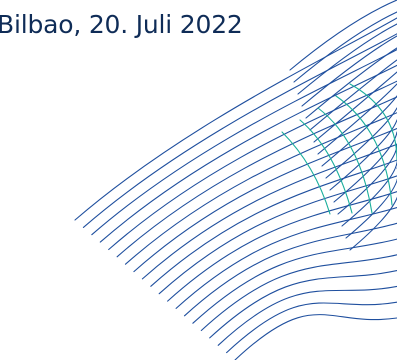 This screenshot has height=360, width=397. What do you see at coordinates (121, 24) in the screenshot?
I see `dateline: Bilbao, 20. Juli 2022` at bounding box center [121, 24].